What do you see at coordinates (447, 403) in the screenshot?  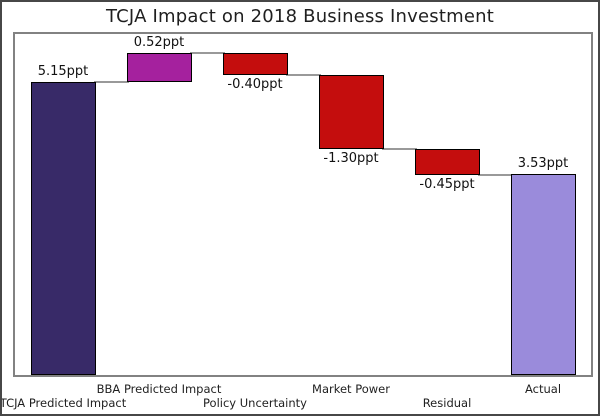 I see `category-label-residual: Residual` at bounding box center [447, 403].